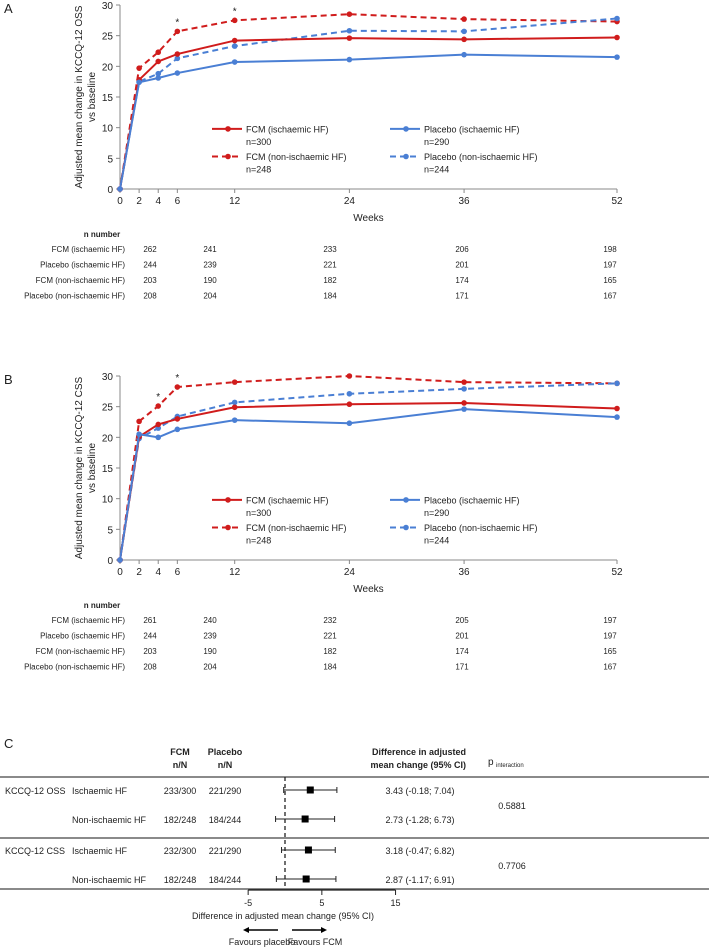  Describe the element at coordinates (462, 620) in the screenshot. I see `n-table-cell: 205` at that location.